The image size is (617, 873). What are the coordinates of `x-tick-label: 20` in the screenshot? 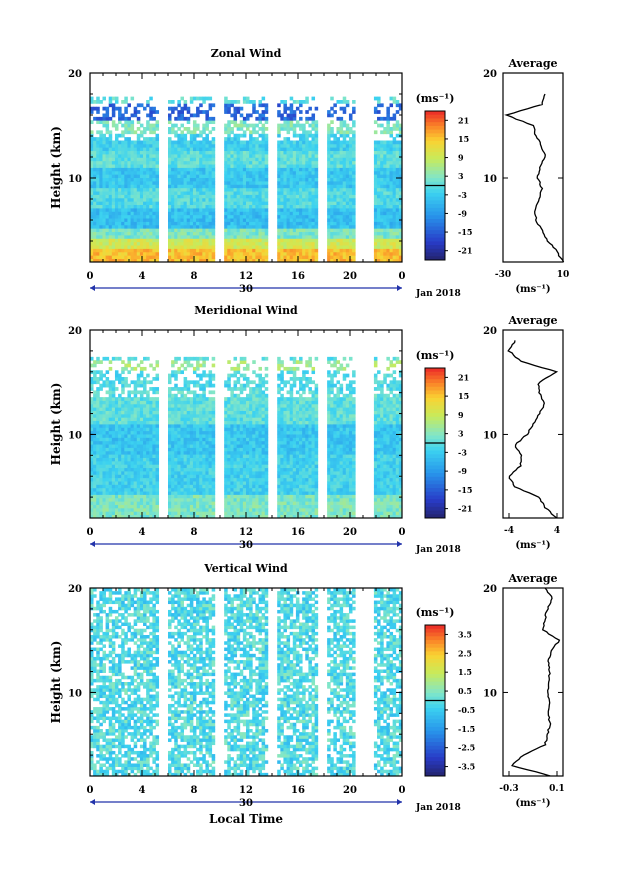 It's located at (350, 276).